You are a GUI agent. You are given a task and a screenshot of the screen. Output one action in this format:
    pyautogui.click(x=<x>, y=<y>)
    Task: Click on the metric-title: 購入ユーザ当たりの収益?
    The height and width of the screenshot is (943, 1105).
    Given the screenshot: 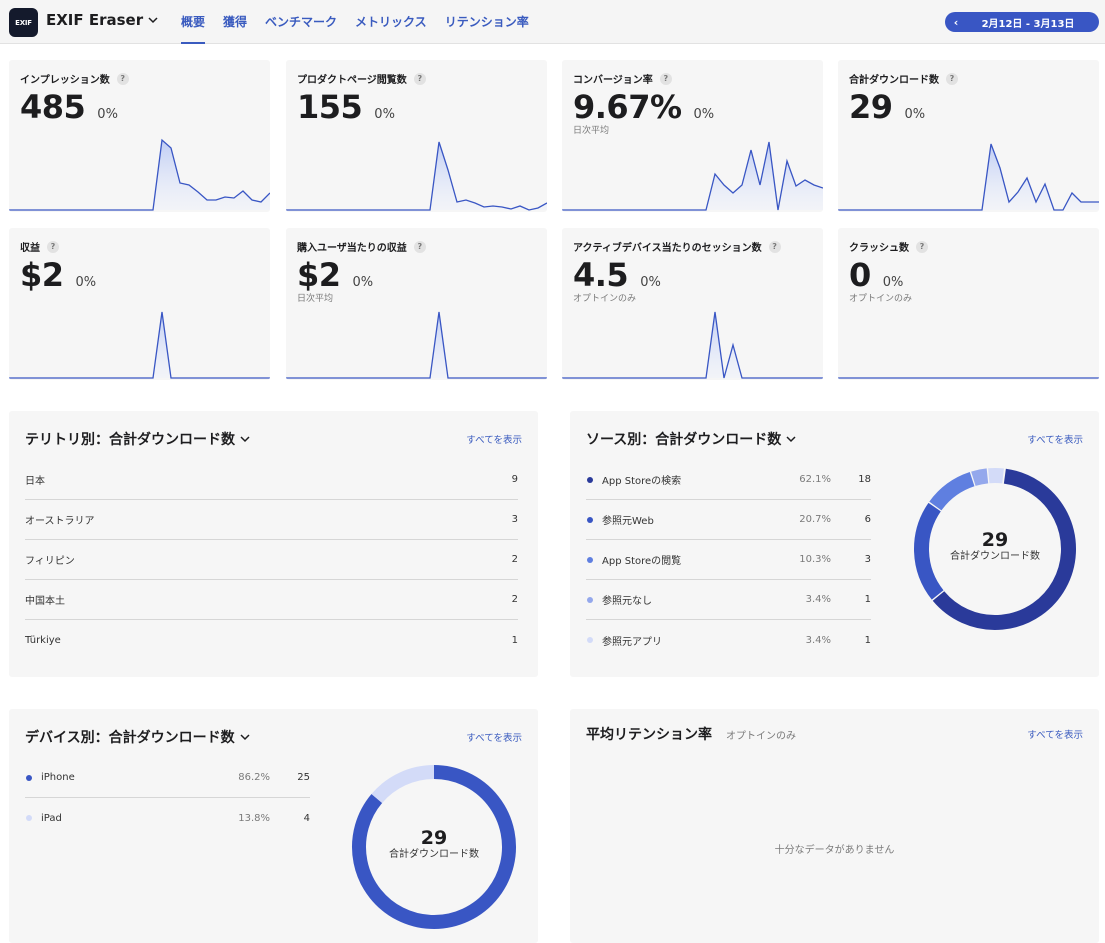 What is the action you would take?
    pyautogui.click(x=361, y=246)
    